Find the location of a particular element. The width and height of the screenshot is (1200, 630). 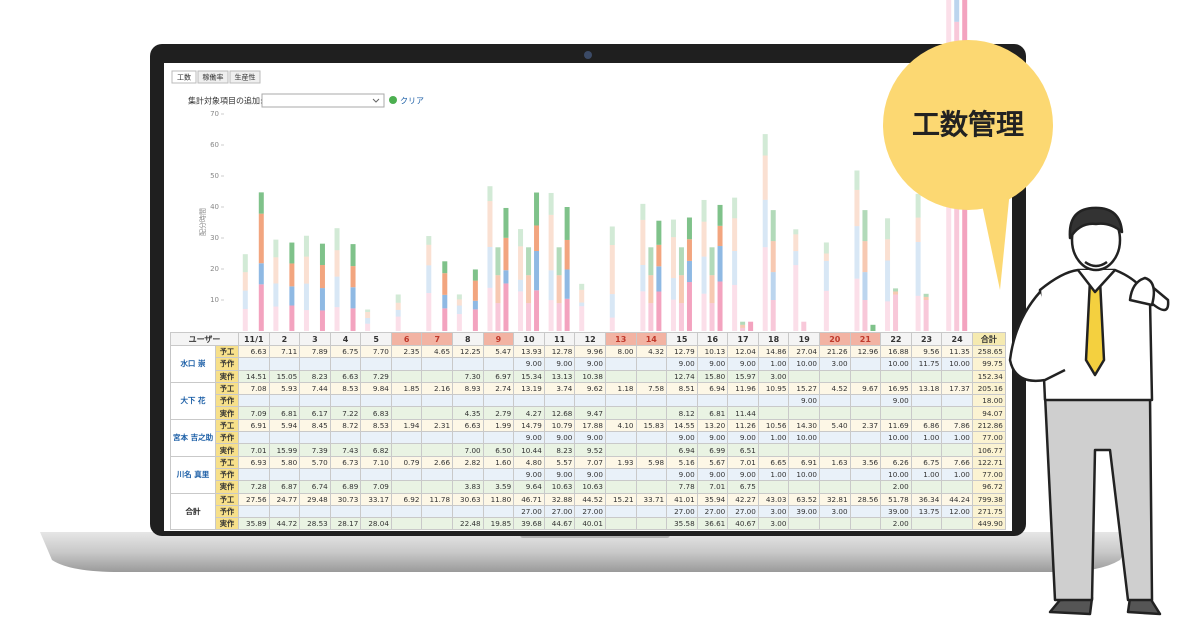

cell: 271.75 is located at coordinates (988, 511).